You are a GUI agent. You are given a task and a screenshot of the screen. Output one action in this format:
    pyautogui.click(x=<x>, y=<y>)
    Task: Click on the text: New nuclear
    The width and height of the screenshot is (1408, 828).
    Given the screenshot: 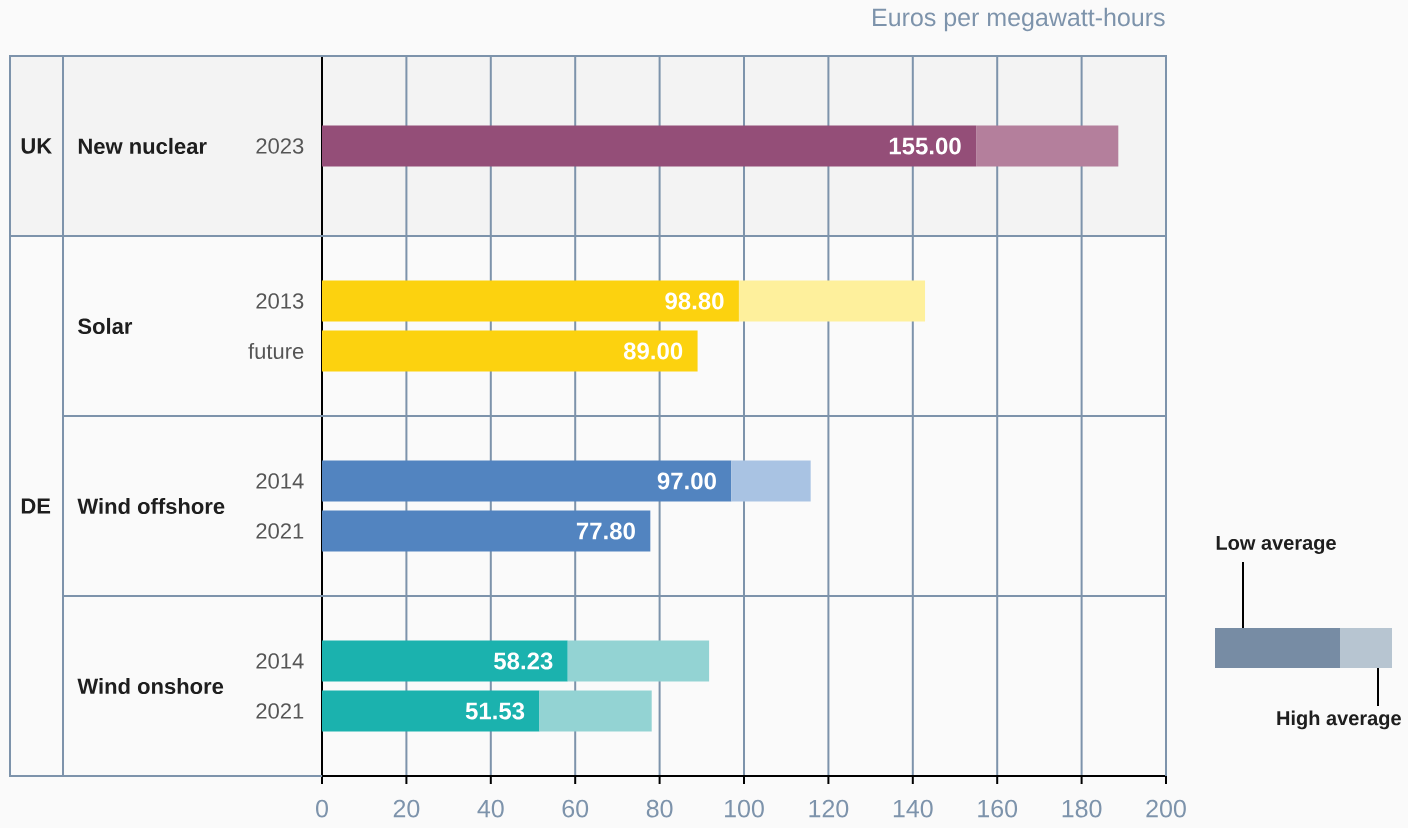 What is the action you would take?
    pyautogui.click(x=142, y=146)
    